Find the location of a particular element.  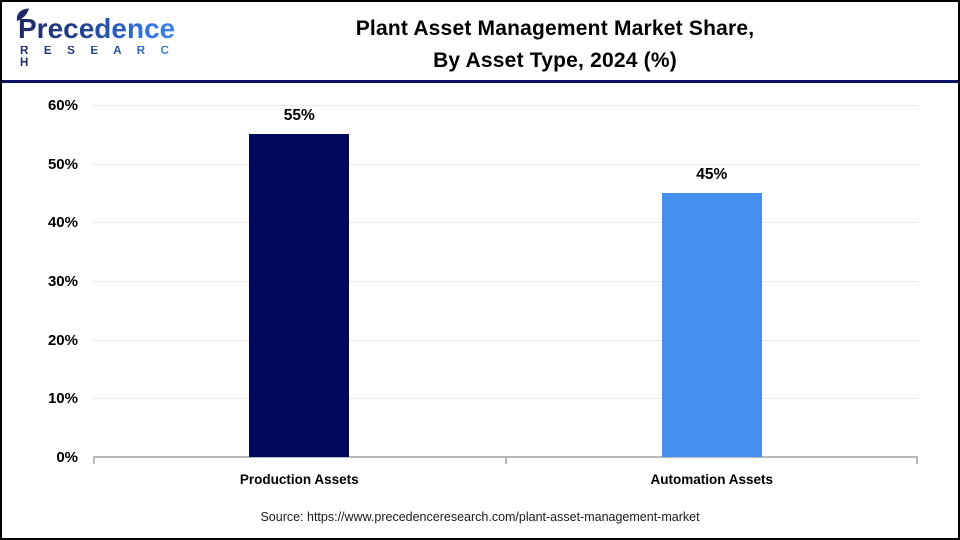

gridline-40% is located at coordinates (505, 223).